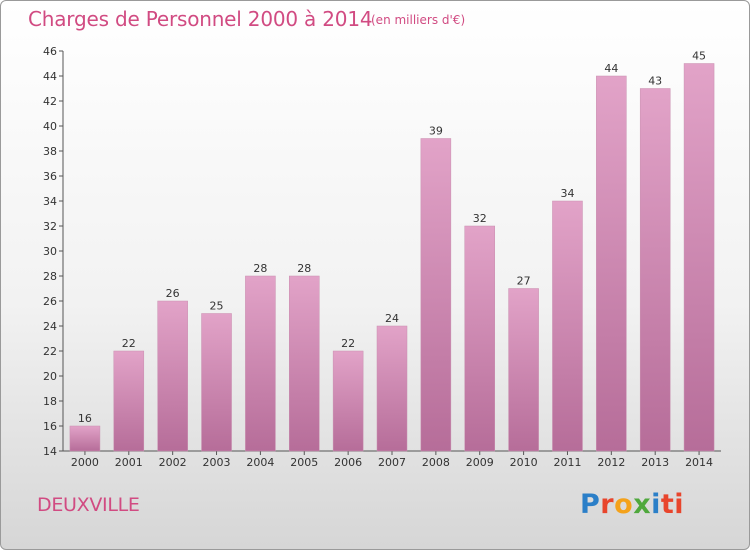  Describe the element at coordinates (260, 462) in the screenshot. I see `x-tick-label: 2004` at that location.